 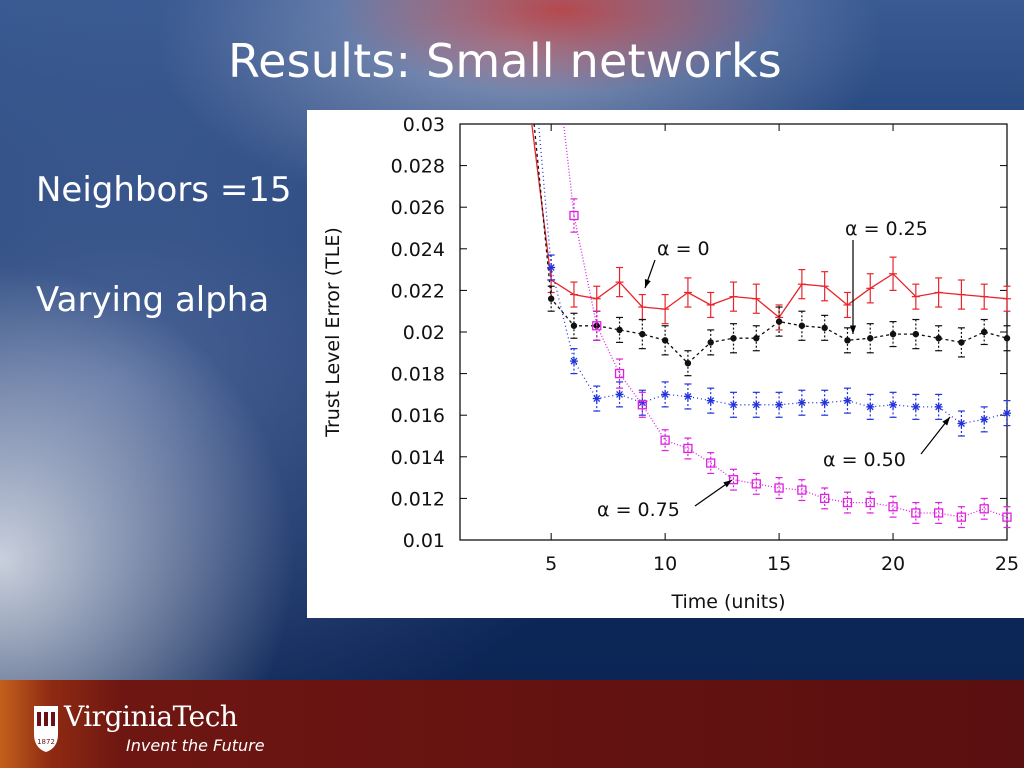 I want to click on y-tick-label: 0.026, so click(x=418, y=208).